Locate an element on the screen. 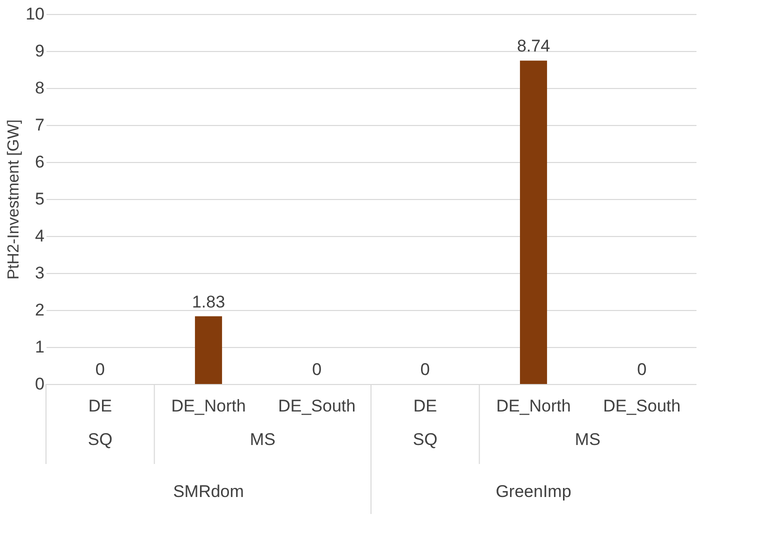 The height and width of the screenshot is (548, 768). y-axis-title: PtH2-Investment [GW] is located at coordinates (14, 199).